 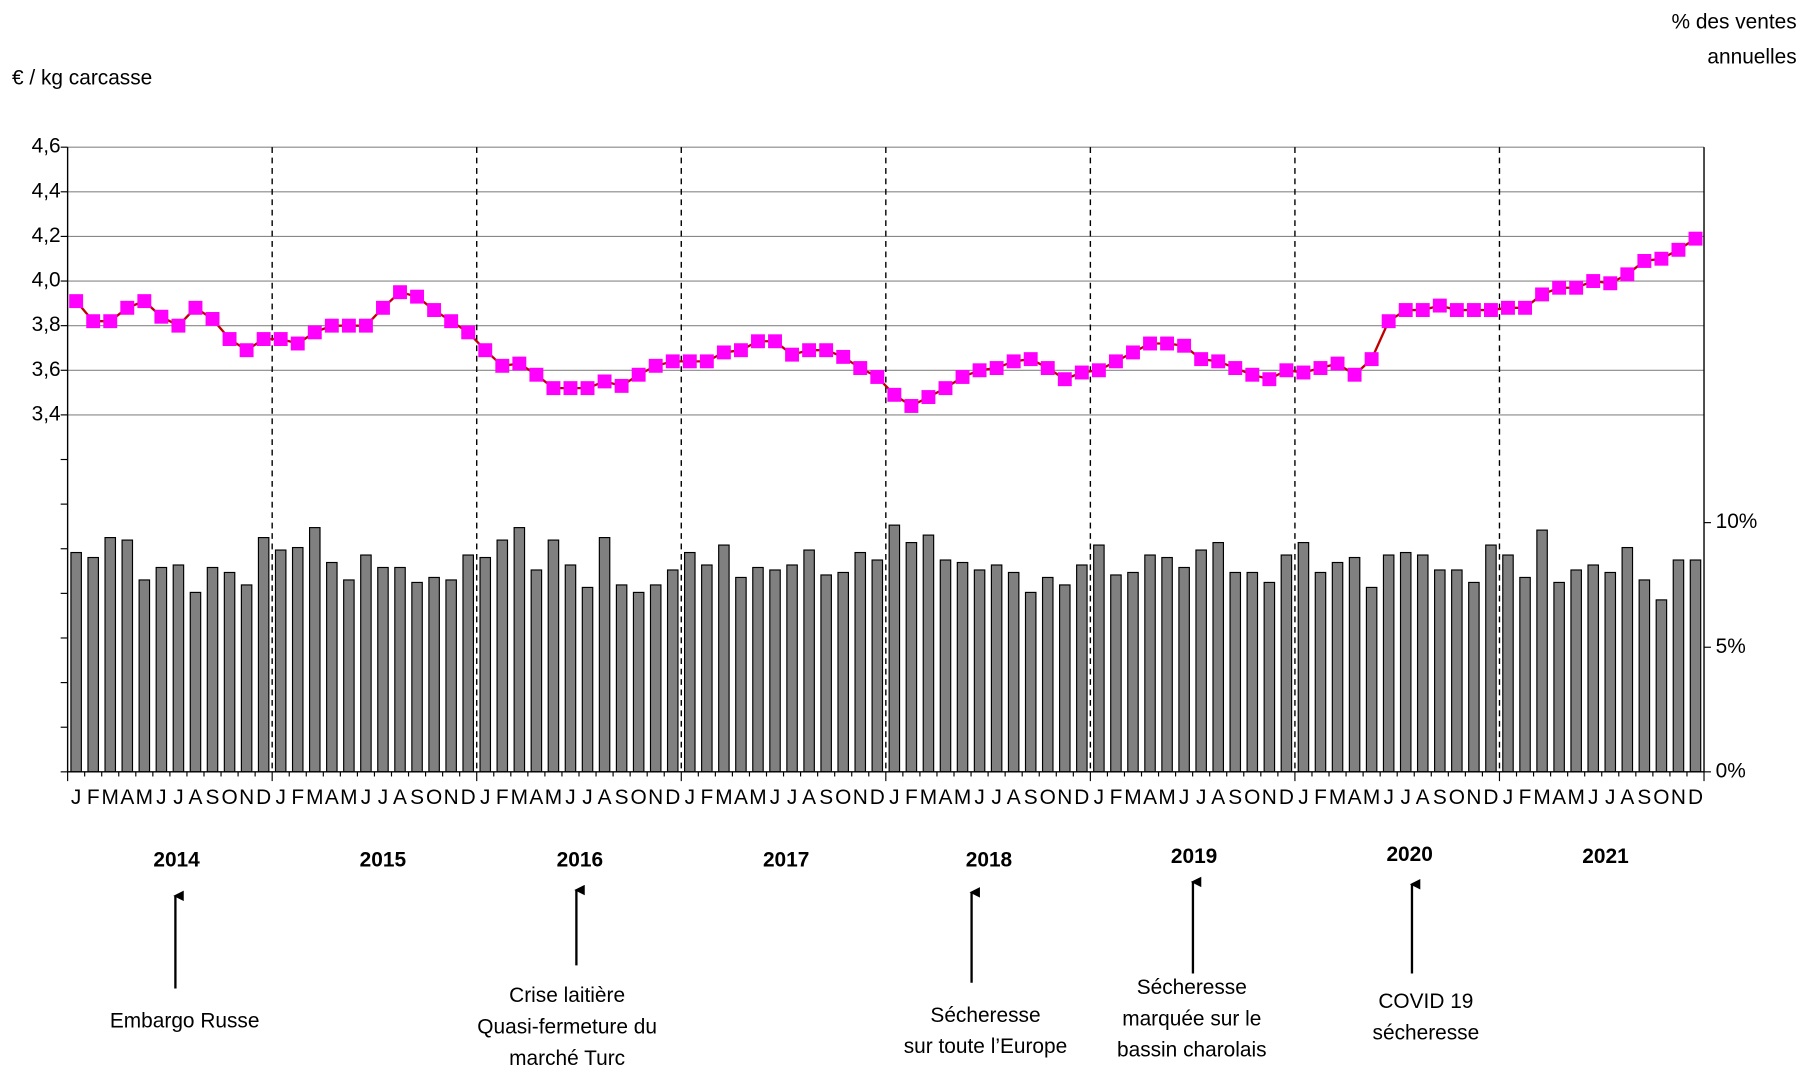 I want to click on annotation-text: Crise laitière, so click(x=567, y=995).